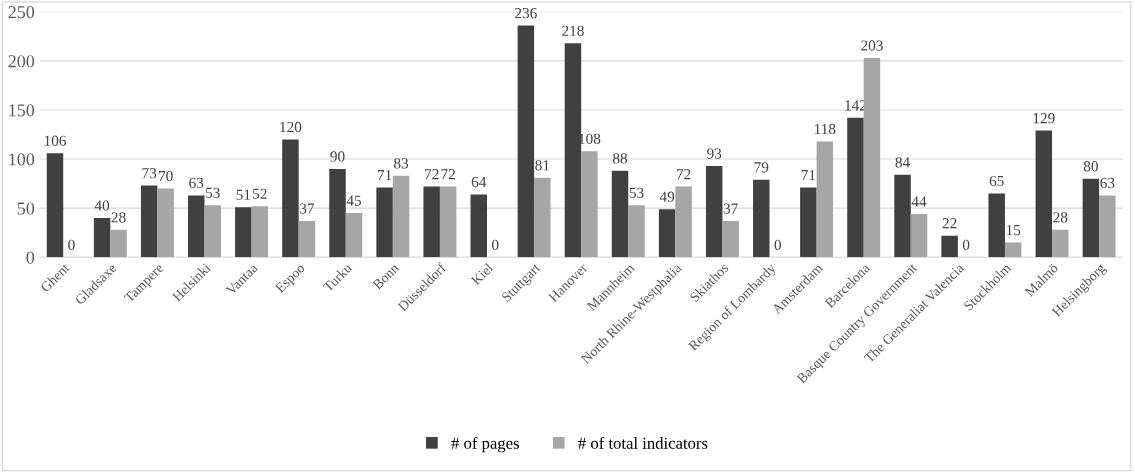 This screenshot has height=472, width=1134. I want to click on y-tick-label: 100, so click(22, 159).